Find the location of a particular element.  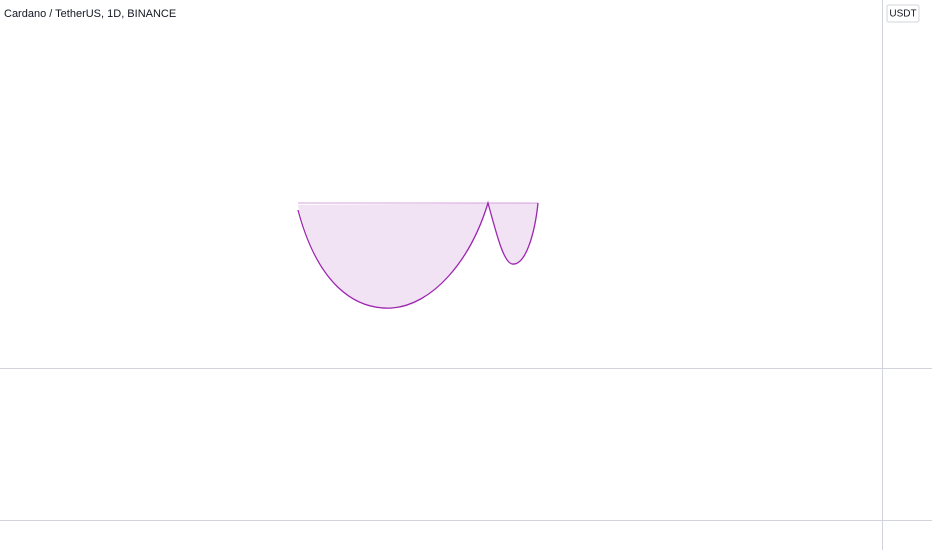

unit-box is located at coordinates (903, 13).